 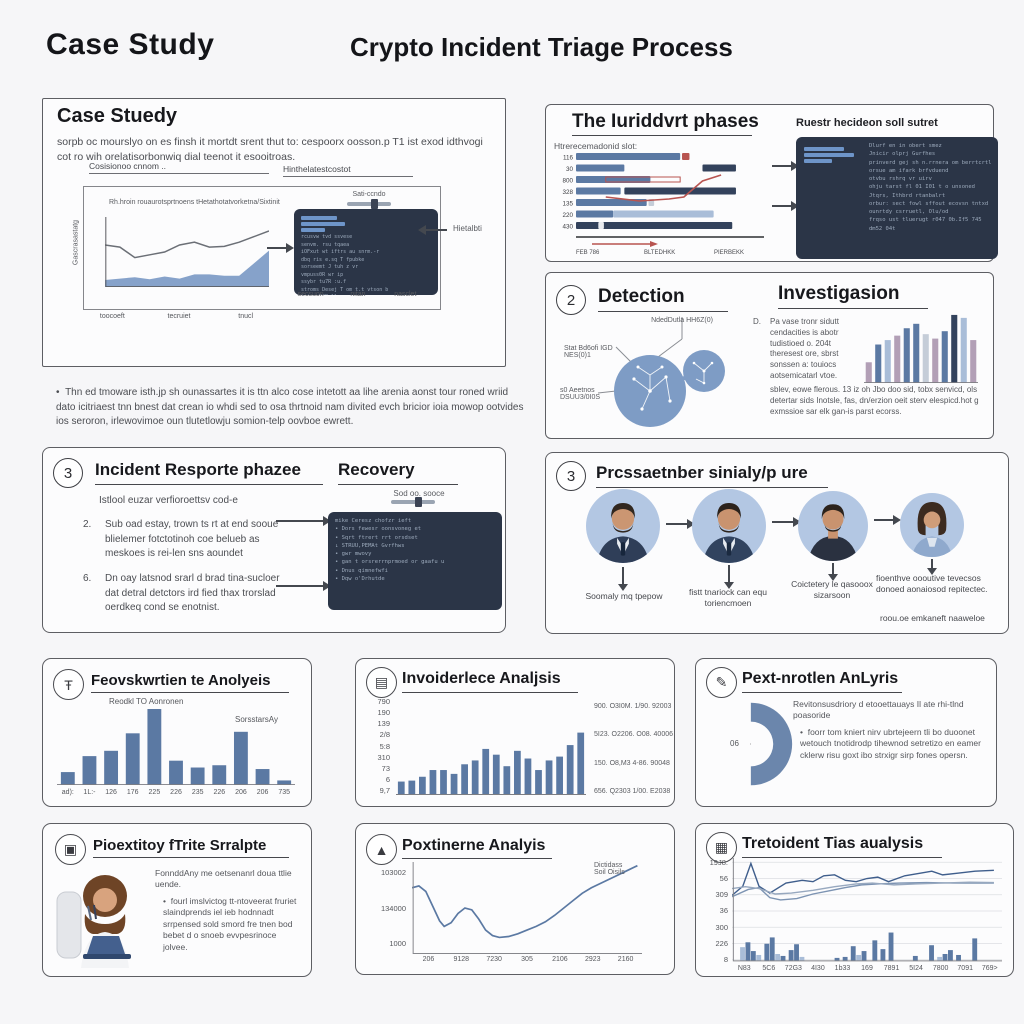 I want to click on data-readout-row: 5I23. O2206. O08. 40006, so click(x=634, y=735).